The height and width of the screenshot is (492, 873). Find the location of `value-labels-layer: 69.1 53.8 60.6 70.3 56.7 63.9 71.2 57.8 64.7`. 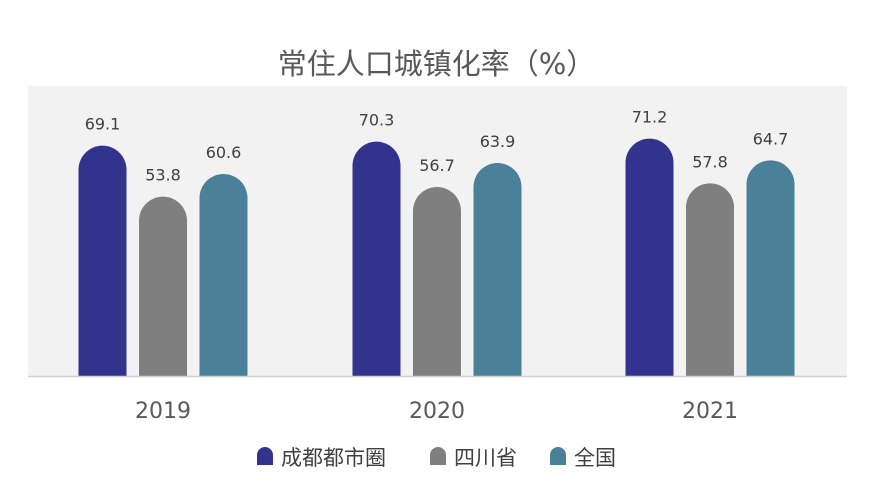

value-labels-layer: 69.1 53.8 60.6 70.3 56.7 63.9 71.2 57.8 64.7 is located at coordinates (437, 146).